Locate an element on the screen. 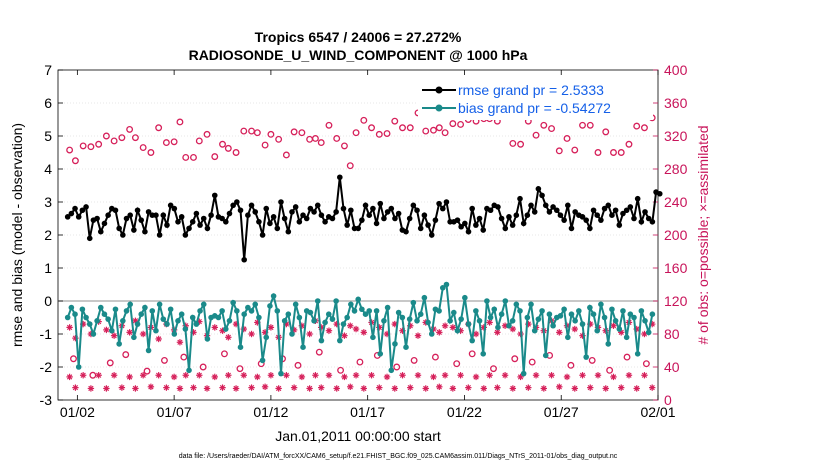 The width and height of the screenshot is (830, 470). tick-label-right: 360 is located at coordinates (676, 103).